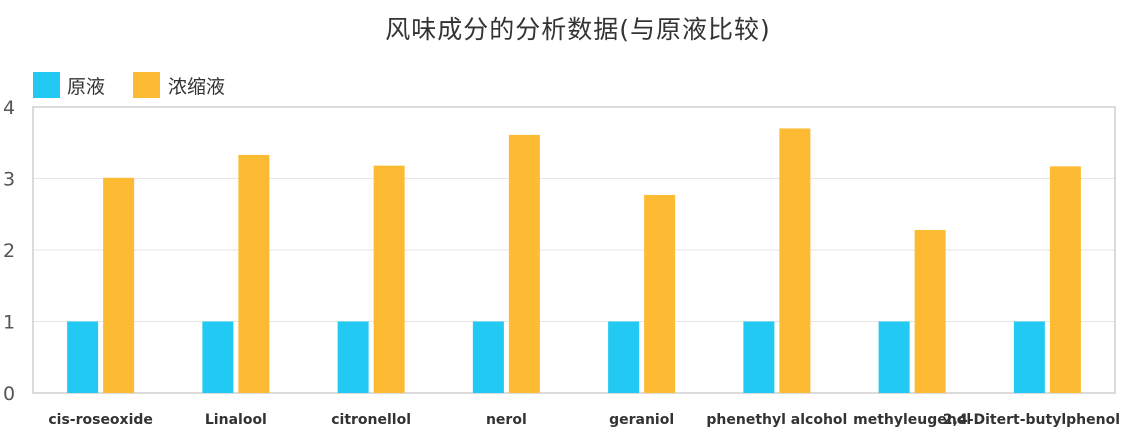 The width and height of the screenshot is (1122, 440). Describe the element at coordinates (795, 260) in the screenshot. I see `bar-series-2-phenethyl-alcohol` at that location.